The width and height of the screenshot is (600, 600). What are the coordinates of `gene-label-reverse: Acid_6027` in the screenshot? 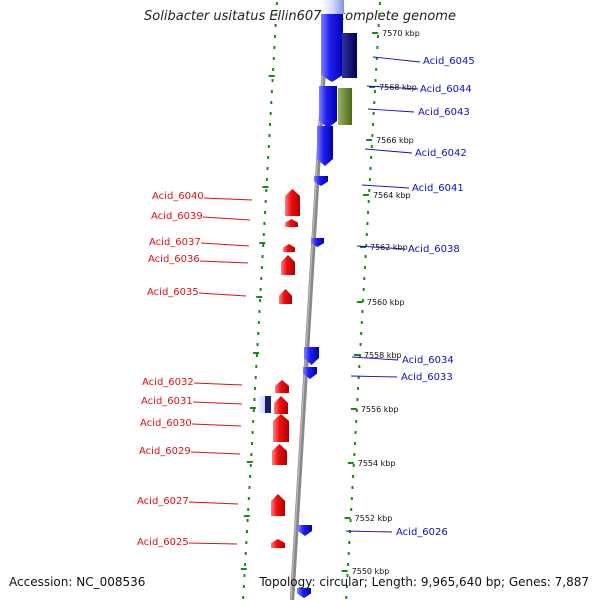 It's located at (163, 501).